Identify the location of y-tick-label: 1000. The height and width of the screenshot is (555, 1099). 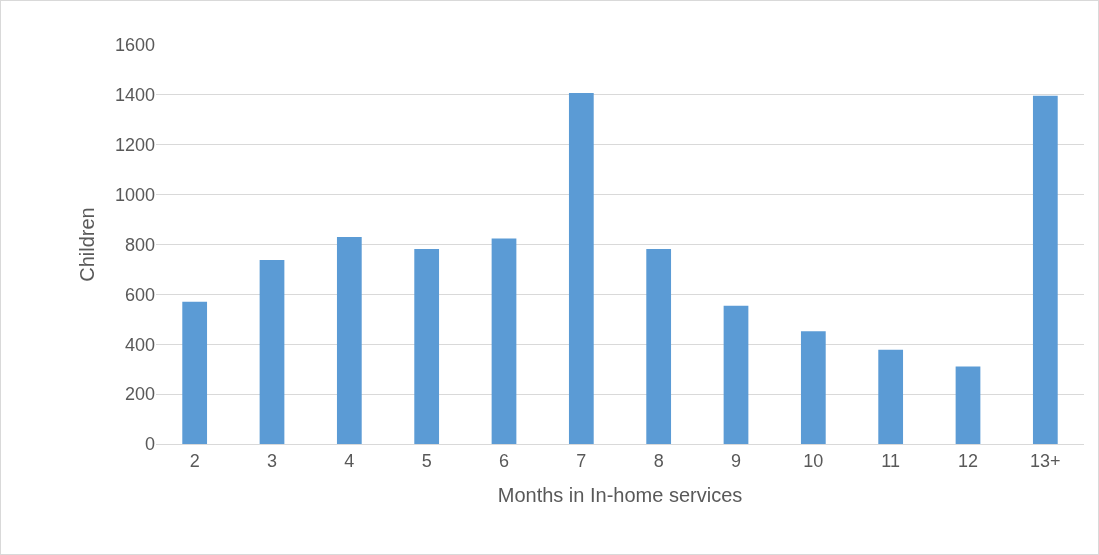
(134, 194).